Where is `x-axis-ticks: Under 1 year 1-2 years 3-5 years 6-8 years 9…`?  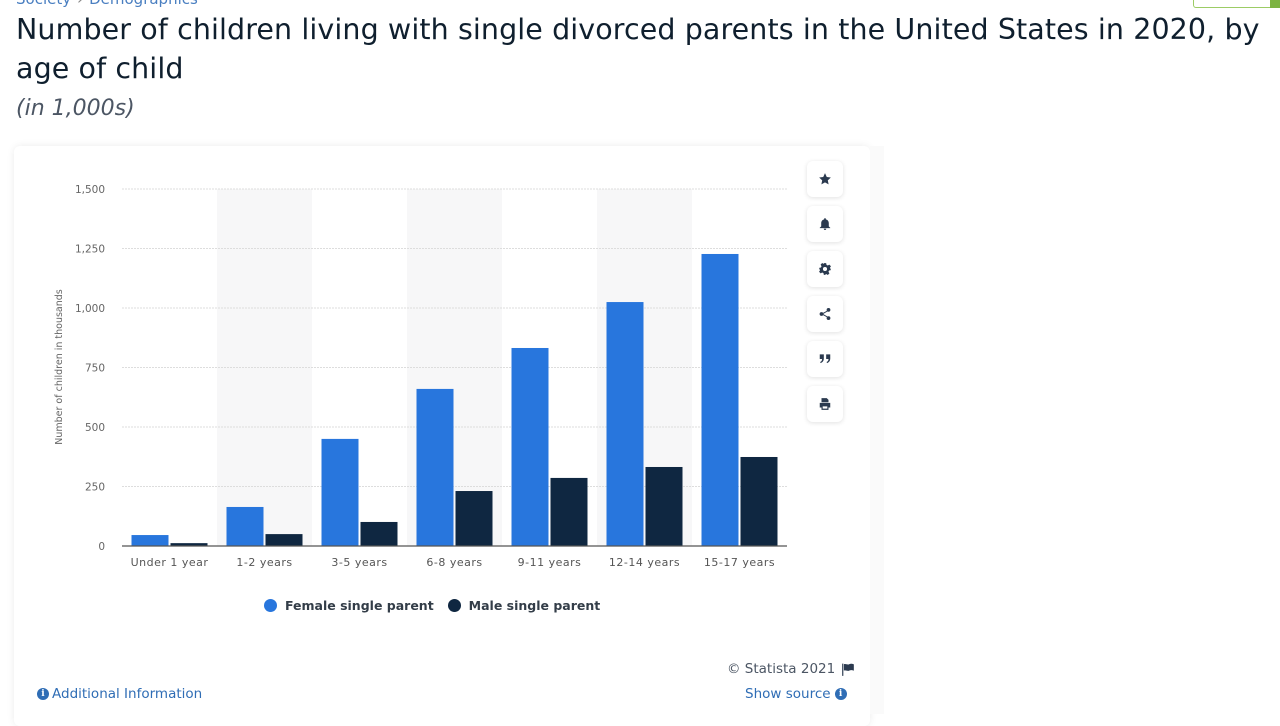 x-axis-ticks: Under 1 year 1-2 years 3-5 years 6-8 years 9… is located at coordinates (453, 562).